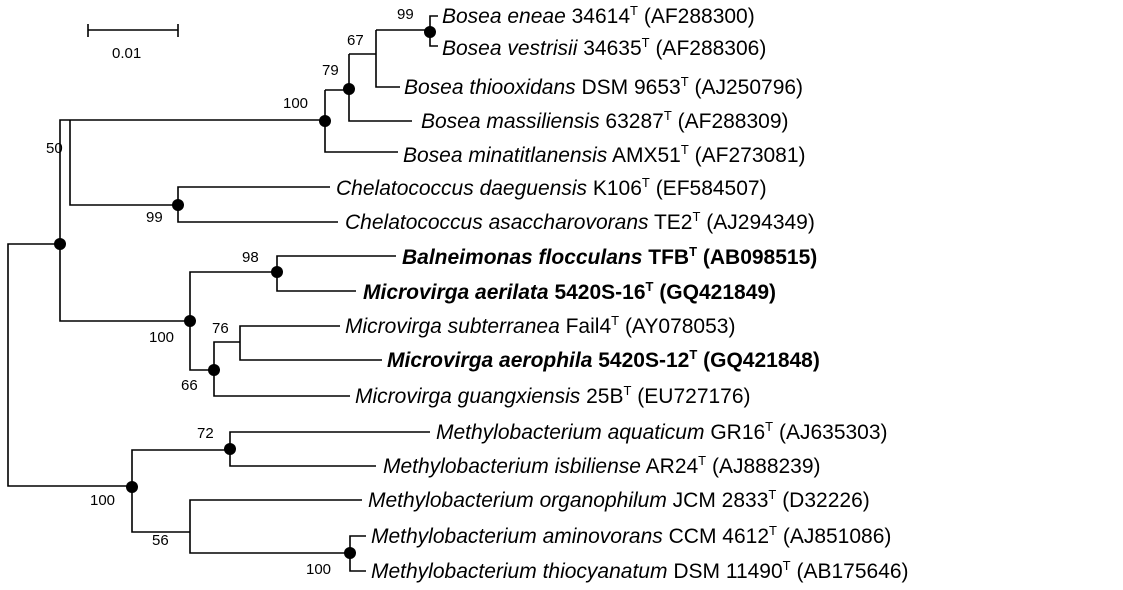 The image size is (1123, 590). What do you see at coordinates (540, 325) in the screenshot?
I see `leaf-label: Microvirga subterranea Fail4T (AY078053)` at bounding box center [540, 325].